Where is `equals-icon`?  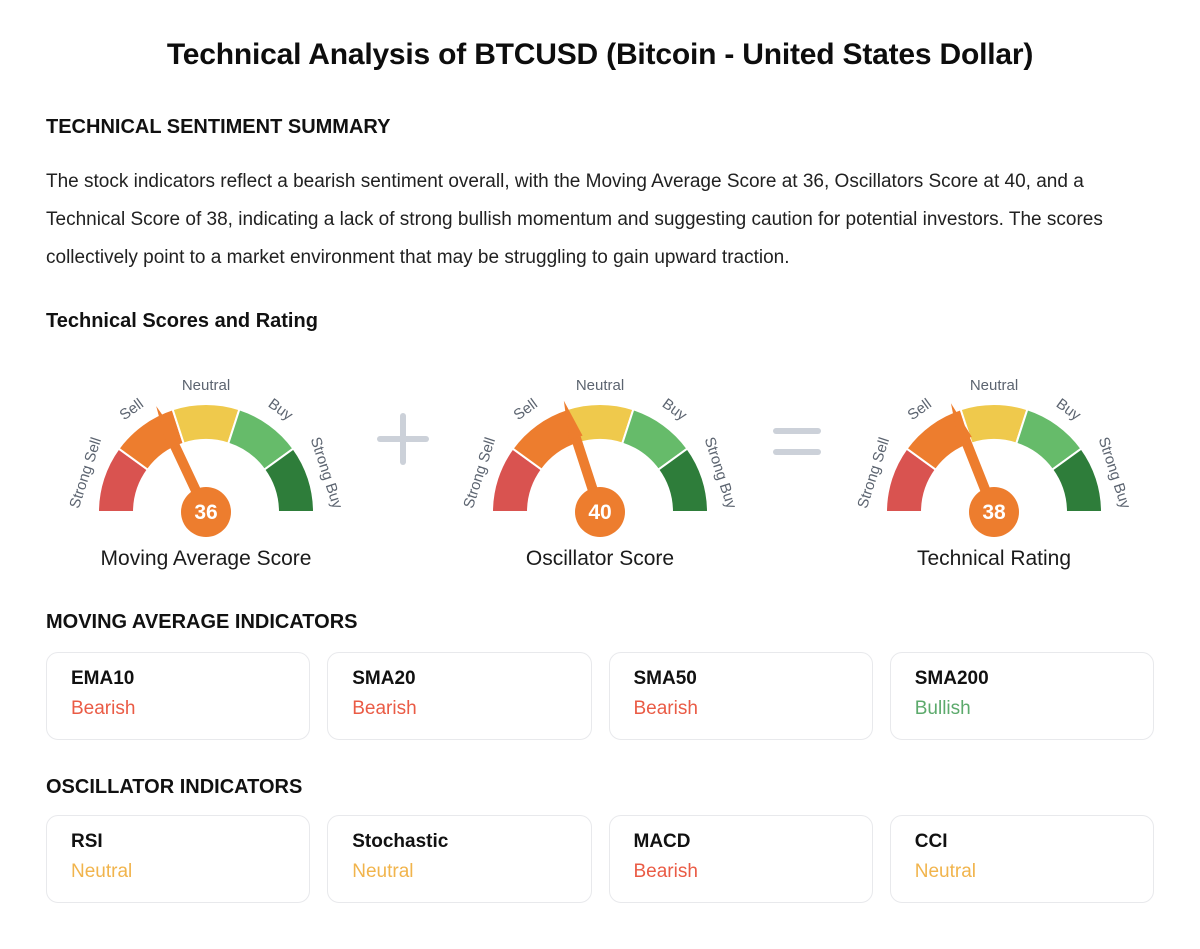 equals-icon is located at coordinates (797, 439).